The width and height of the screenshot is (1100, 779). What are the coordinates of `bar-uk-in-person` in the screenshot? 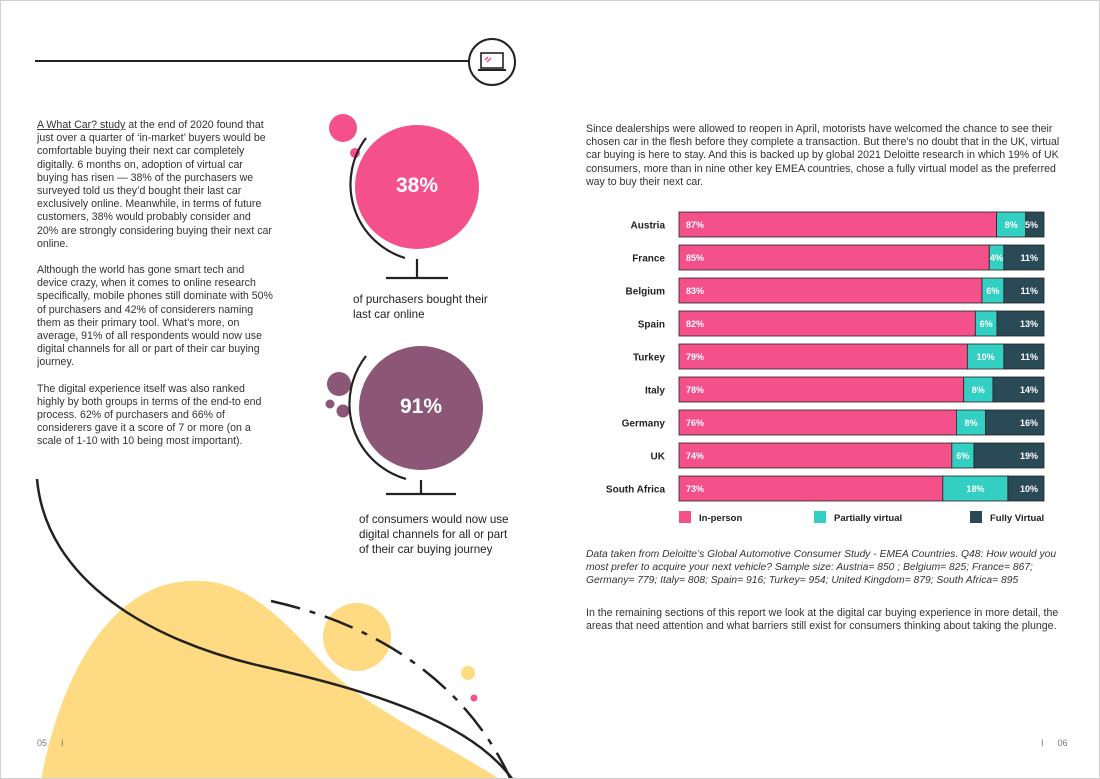 It's located at (815, 455).